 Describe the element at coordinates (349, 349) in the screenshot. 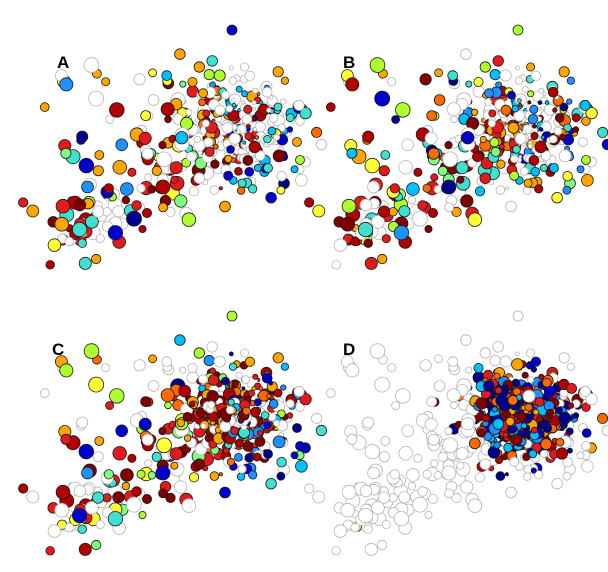

I see `panel-label-d: D` at that location.